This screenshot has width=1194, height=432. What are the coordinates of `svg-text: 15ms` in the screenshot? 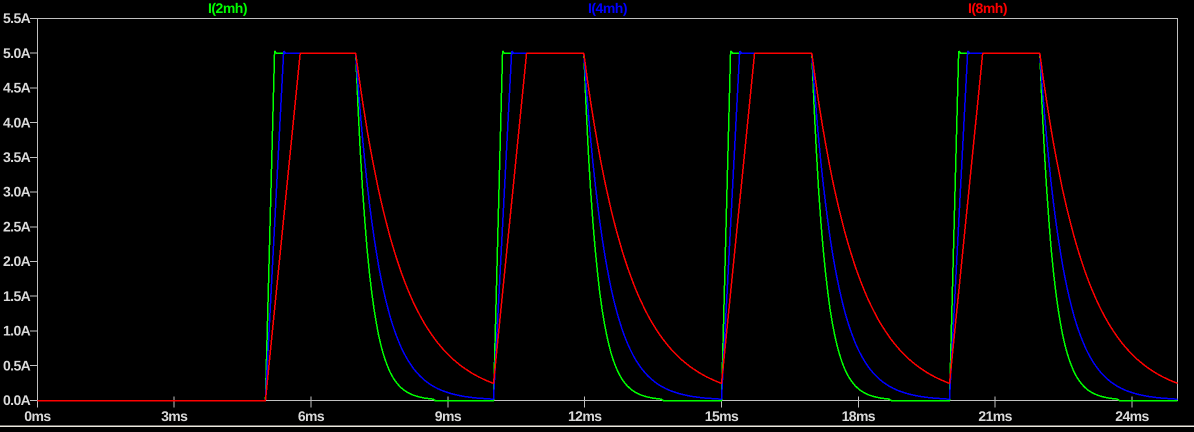 It's located at (722, 416).